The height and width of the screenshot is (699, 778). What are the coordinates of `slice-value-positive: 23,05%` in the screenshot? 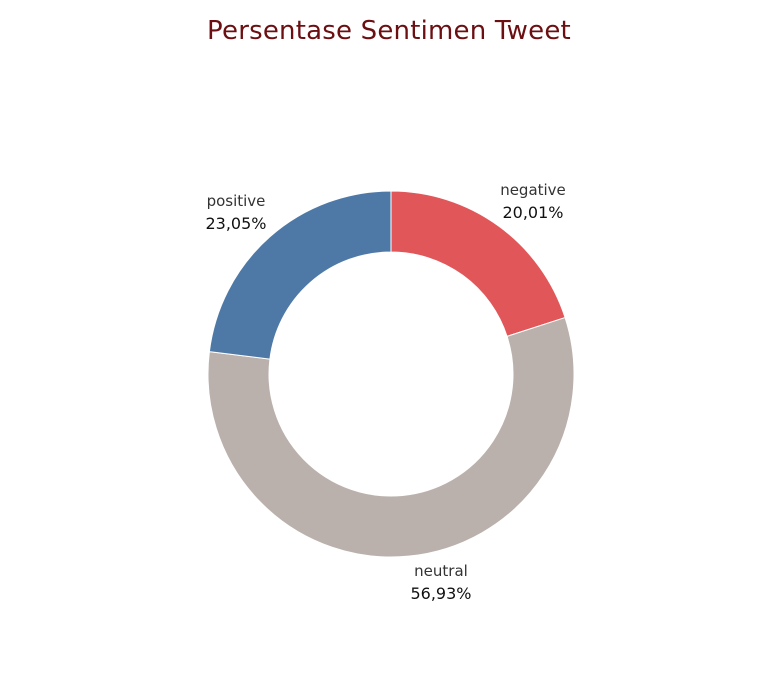 It's located at (235, 223).